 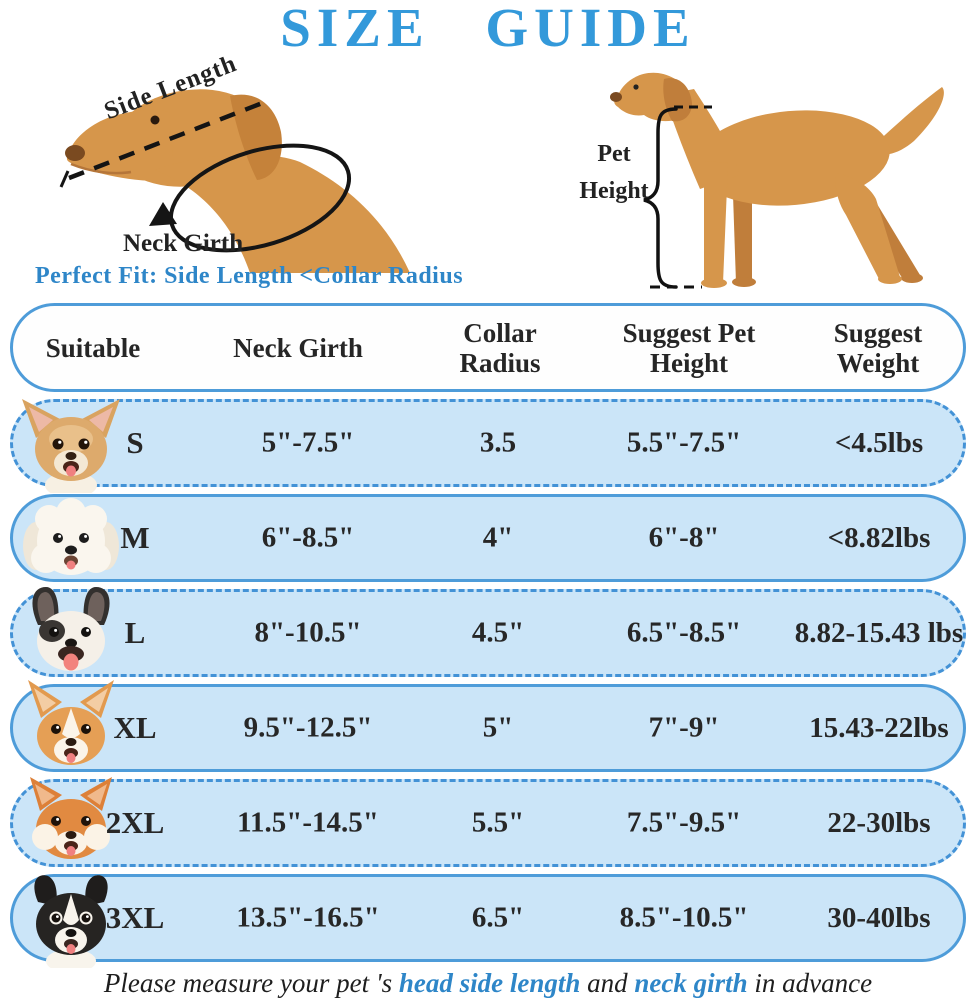 What do you see at coordinates (251, 983) in the screenshot?
I see `footer-text: Please measure your pet 's` at bounding box center [251, 983].